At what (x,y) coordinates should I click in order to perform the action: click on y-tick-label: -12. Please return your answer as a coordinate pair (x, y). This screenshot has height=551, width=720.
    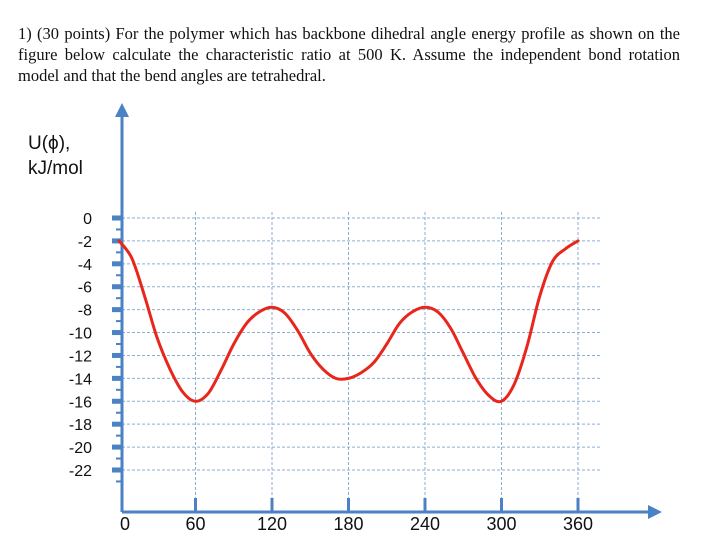
    Looking at the image, I should click on (80, 356).